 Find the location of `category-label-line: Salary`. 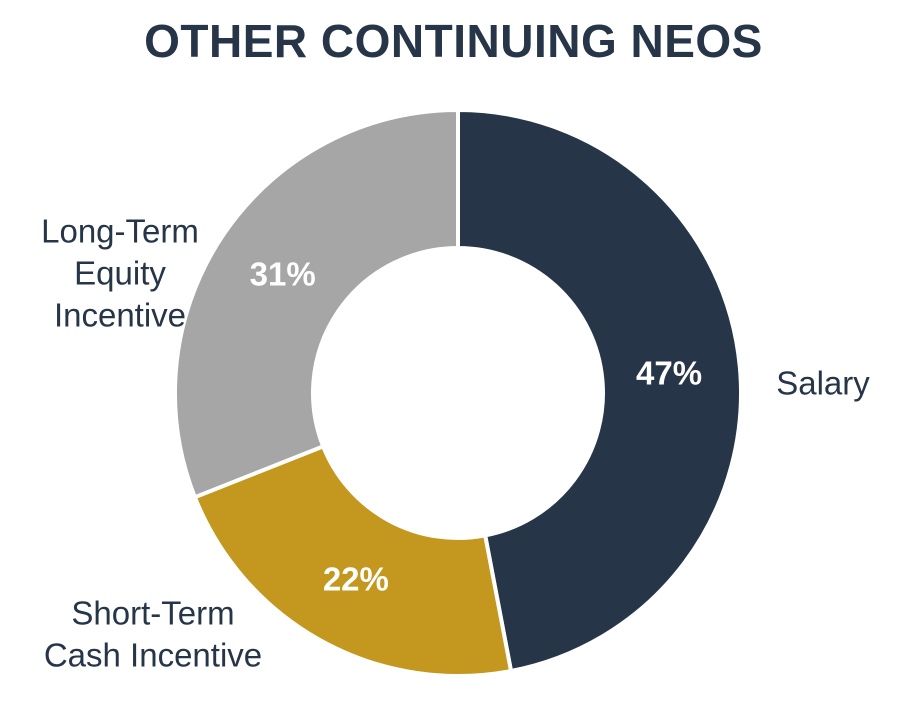

category-label-line: Salary is located at coordinates (823, 383).